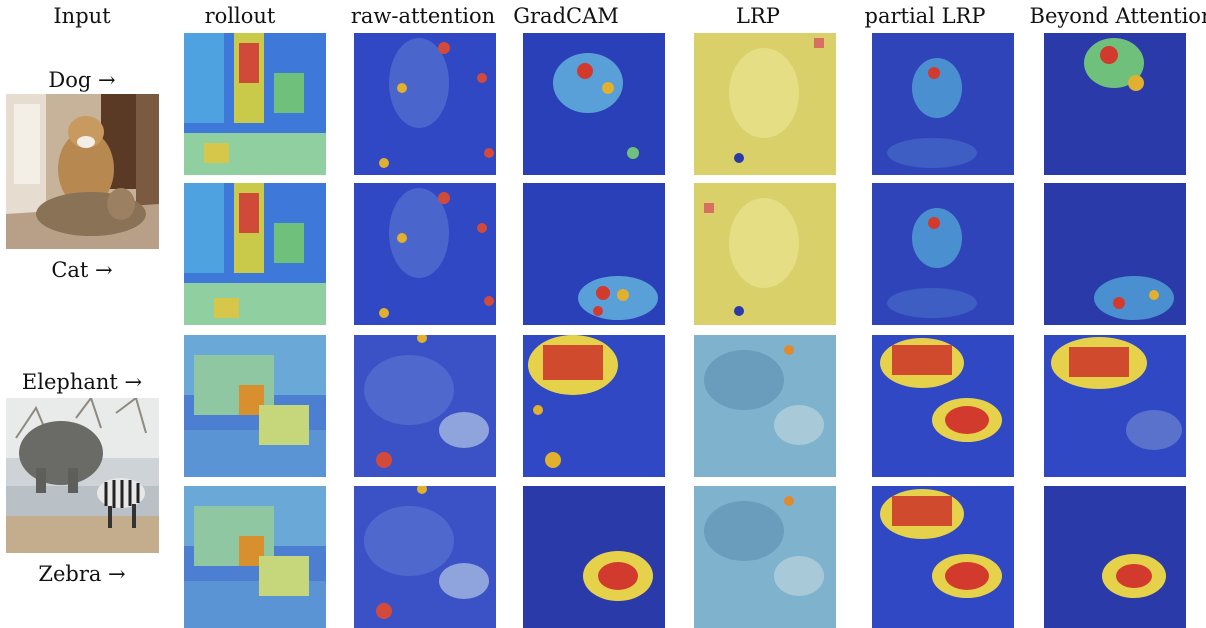  Describe the element at coordinates (82, 171) in the screenshot. I see `input-image-dog-cat` at that location.